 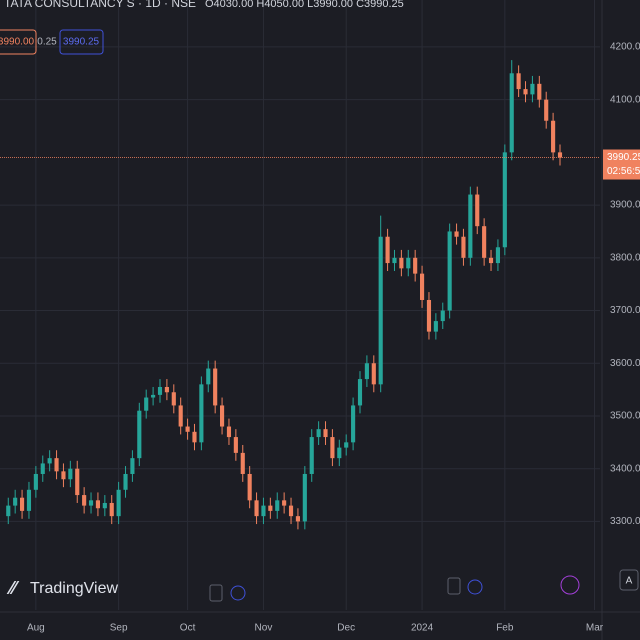 I want to click on last-price-label: 3990.25, so click(x=623, y=157).